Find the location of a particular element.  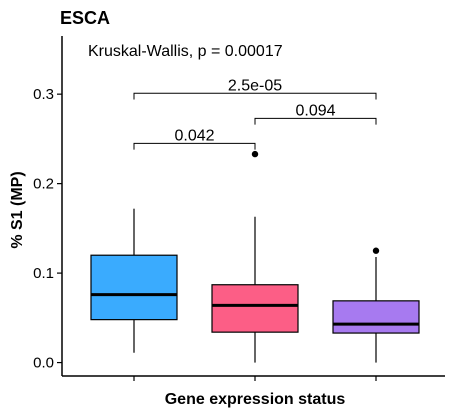

y-tick-label: 0.2 is located at coordinates (43, 184).